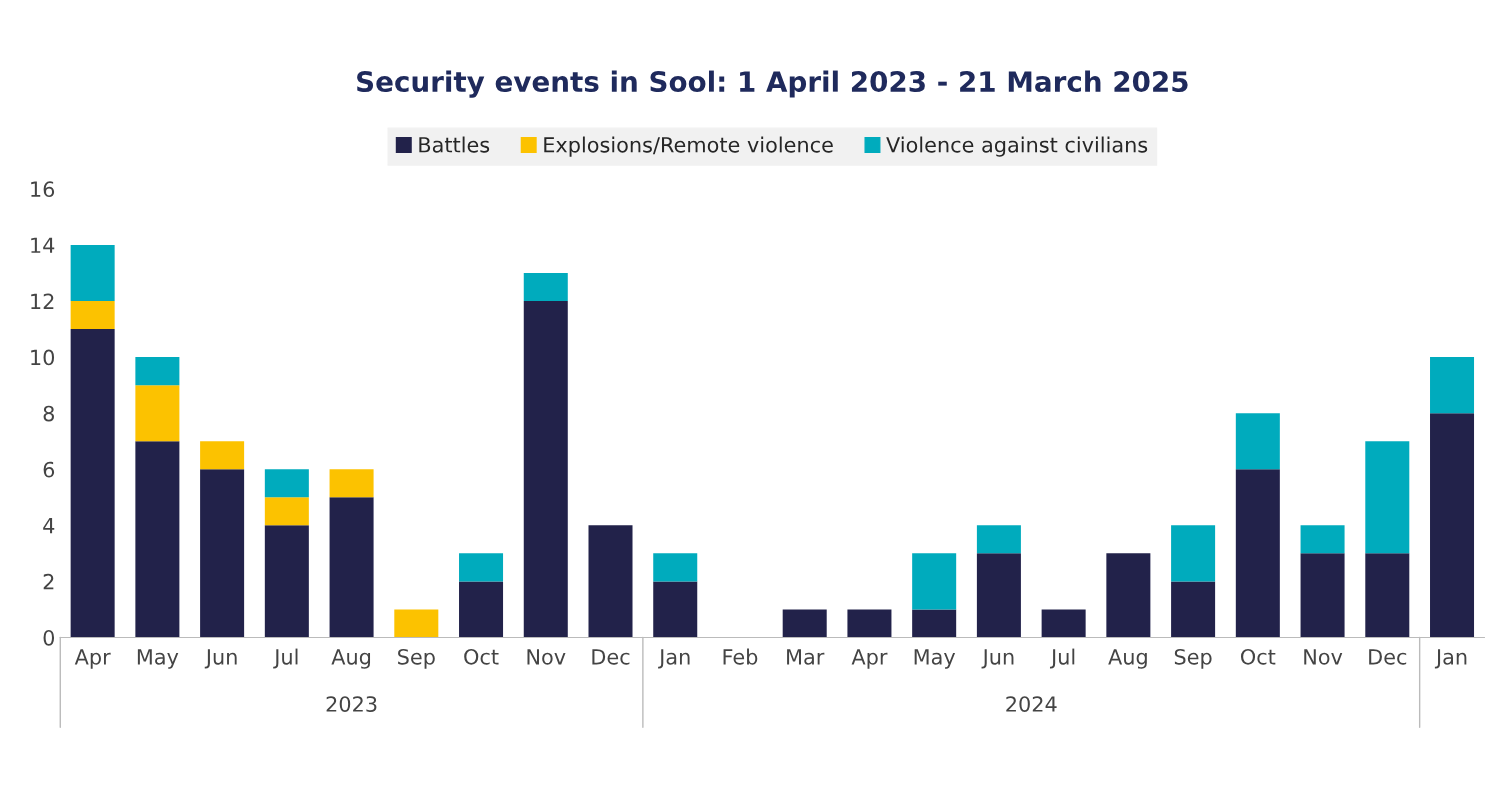 The height and width of the screenshot is (787, 1507). Describe the element at coordinates (49, 469) in the screenshot. I see `y-tick-label: 6` at that location.